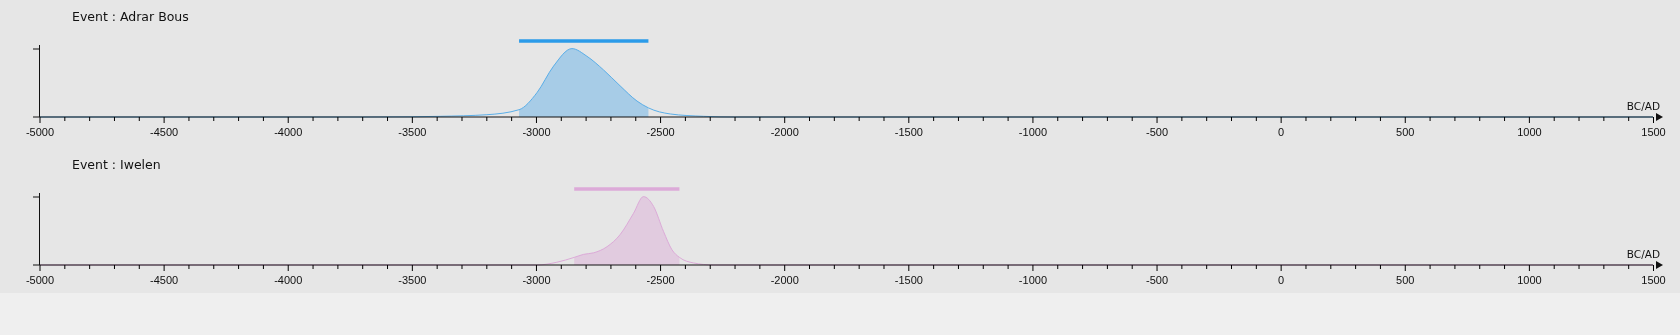 The image size is (1680, 335). I want to click on chart-title: Event : Iwelen, so click(116, 164).